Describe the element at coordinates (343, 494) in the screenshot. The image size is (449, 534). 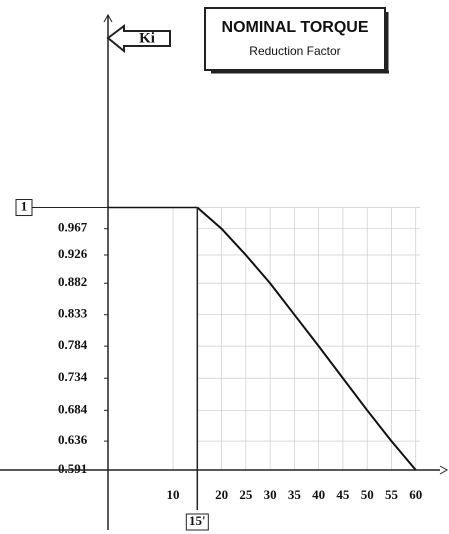
I see `x-tick-label: 45` at that location.